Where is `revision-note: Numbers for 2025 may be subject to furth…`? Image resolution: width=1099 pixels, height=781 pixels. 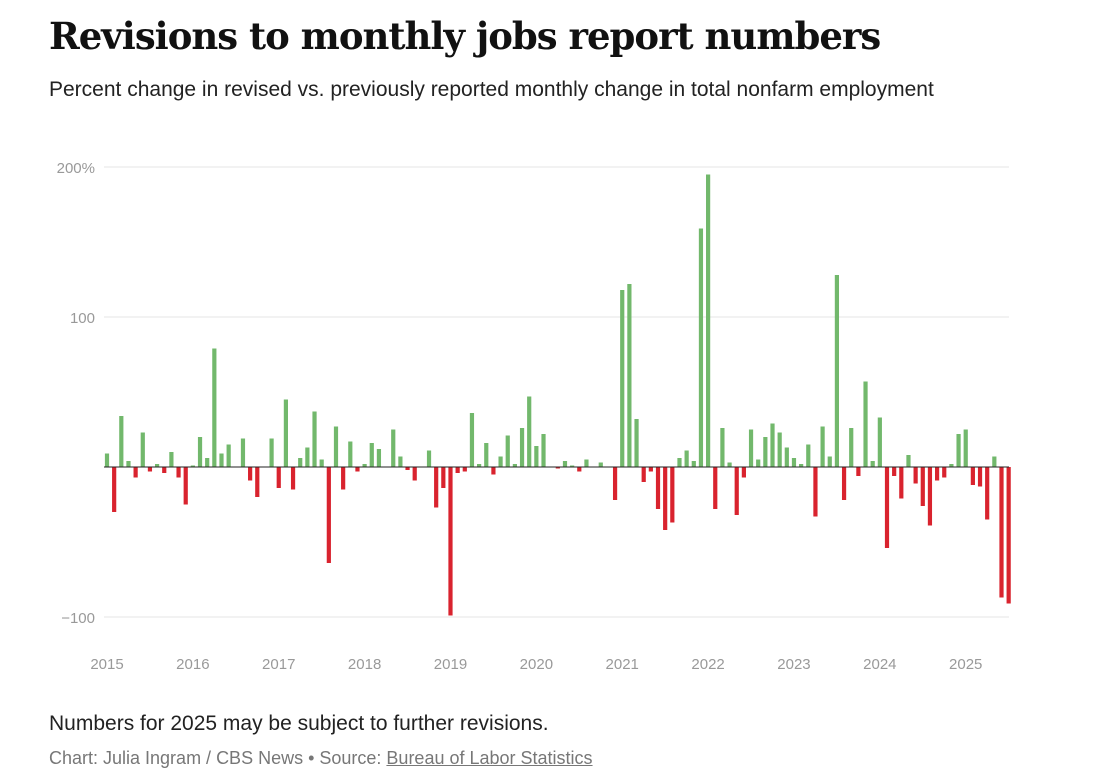
revision-note: Numbers for 2025 may be subject to furth… is located at coordinates (299, 723).